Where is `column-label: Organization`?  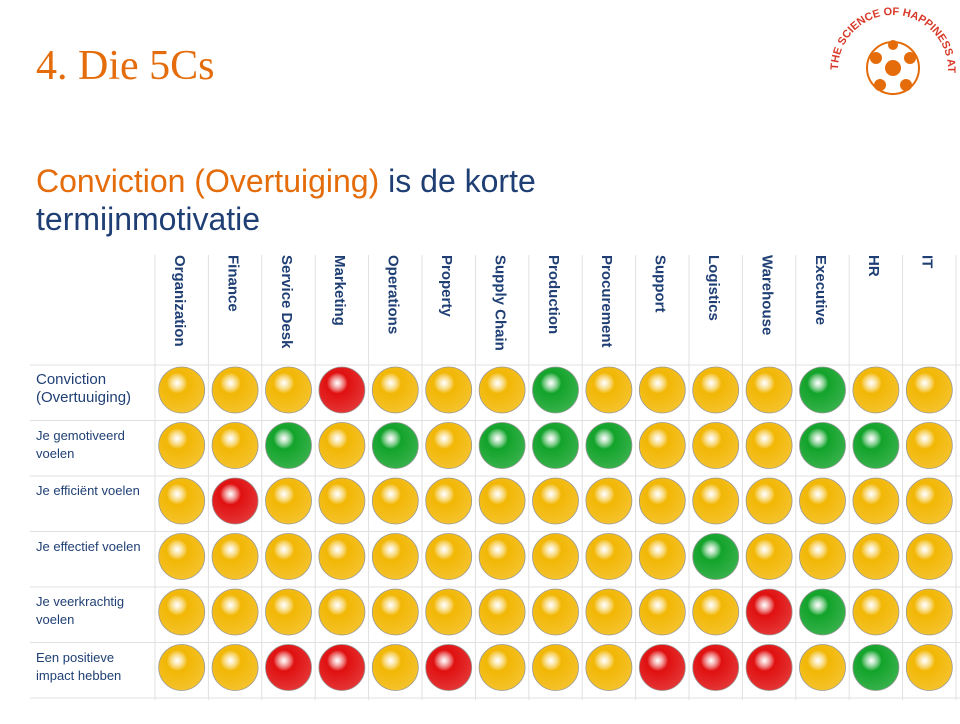 column-label: Organization is located at coordinates (179, 301).